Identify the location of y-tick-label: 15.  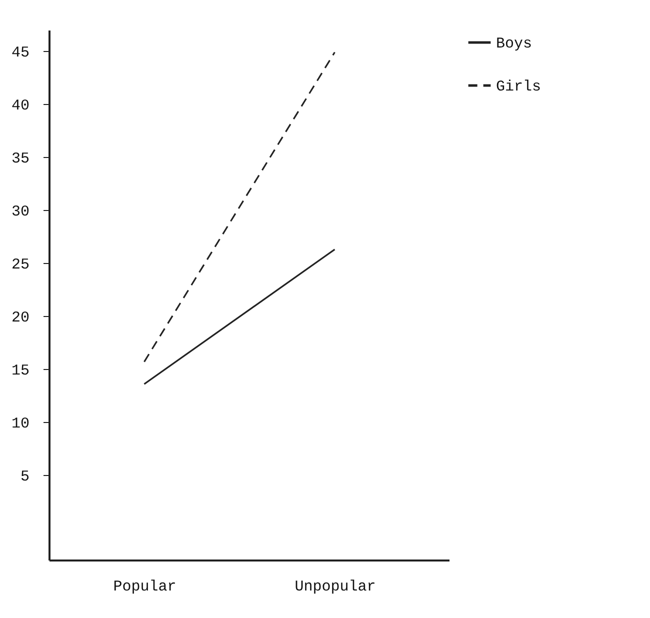
(20, 371).